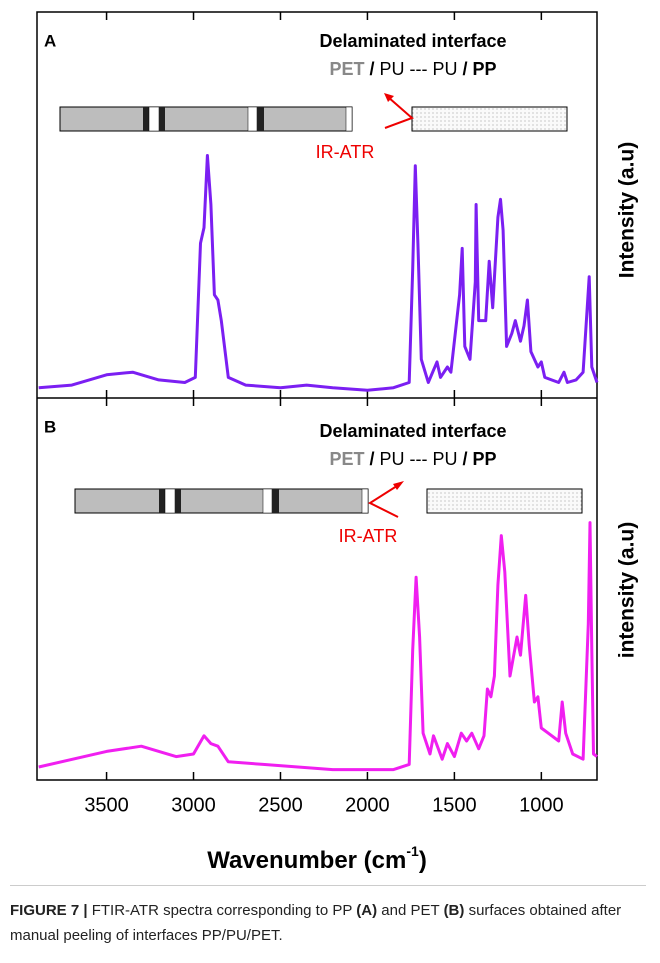  I want to click on caption-text: and PET, so click(410, 910).